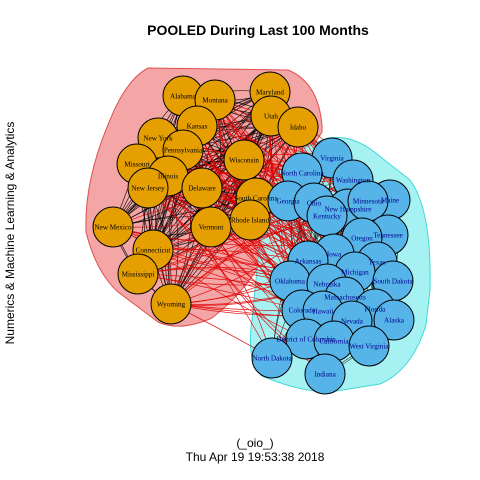 The image size is (480, 480). What do you see at coordinates (256, 199) in the screenshot?
I see `node-label-south-carolina: South Carolina` at bounding box center [256, 199].